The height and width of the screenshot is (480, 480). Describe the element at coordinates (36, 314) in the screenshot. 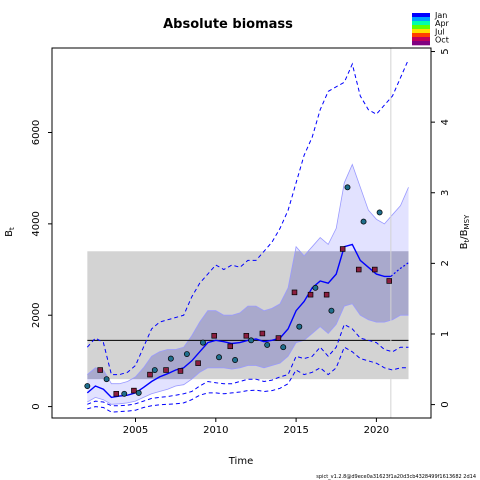

I see `y-tick-label: 2000` at that location.